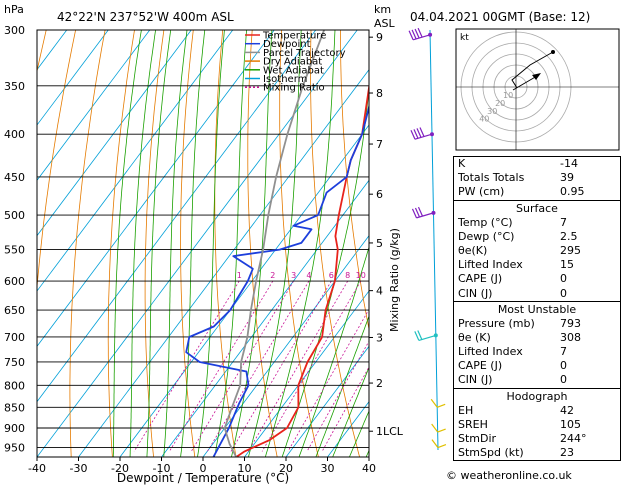 This screenshot has width=629, height=486. Describe the element at coordinates (485, 222) in the screenshot. I see `index-label: Temp (°C)` at that location.